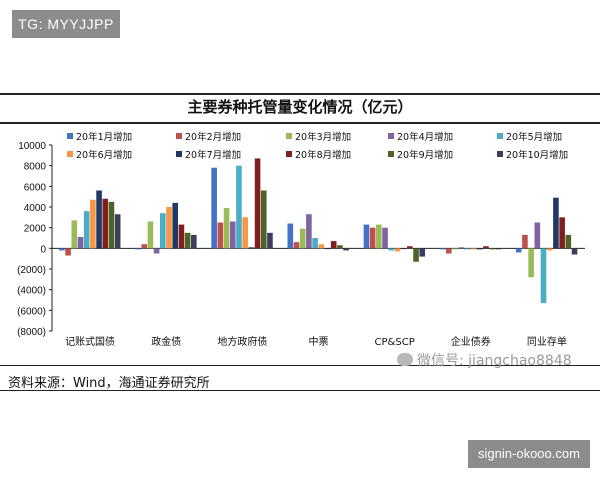 Image resolution: width=600 pixels, height=480 pixels. Describe the element at coordinates (31, 270) in the screenshot. I see `y-tick-label: (2000)` at that location.